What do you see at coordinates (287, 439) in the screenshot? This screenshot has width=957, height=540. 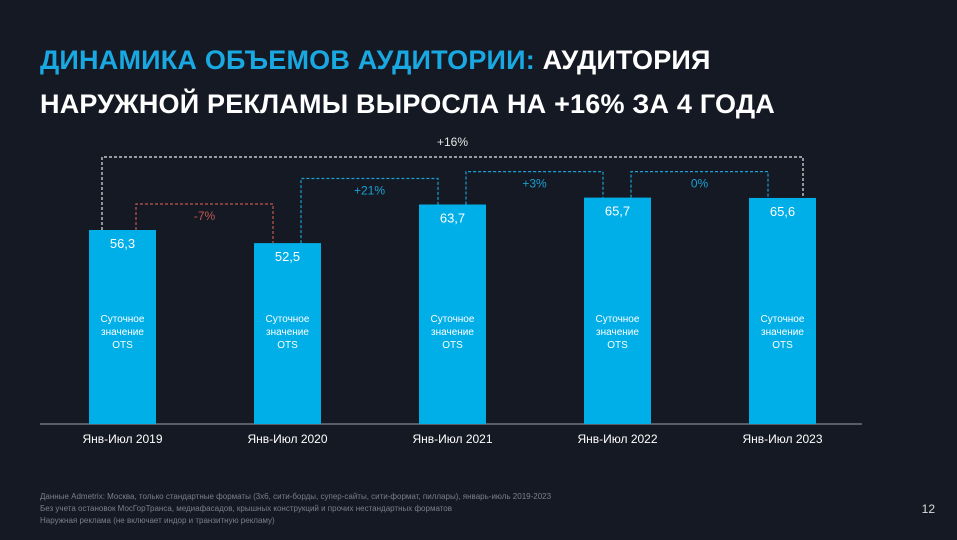 I see `x-tick-label: Янв-Июл 2020` at bounding box center [287, 439].